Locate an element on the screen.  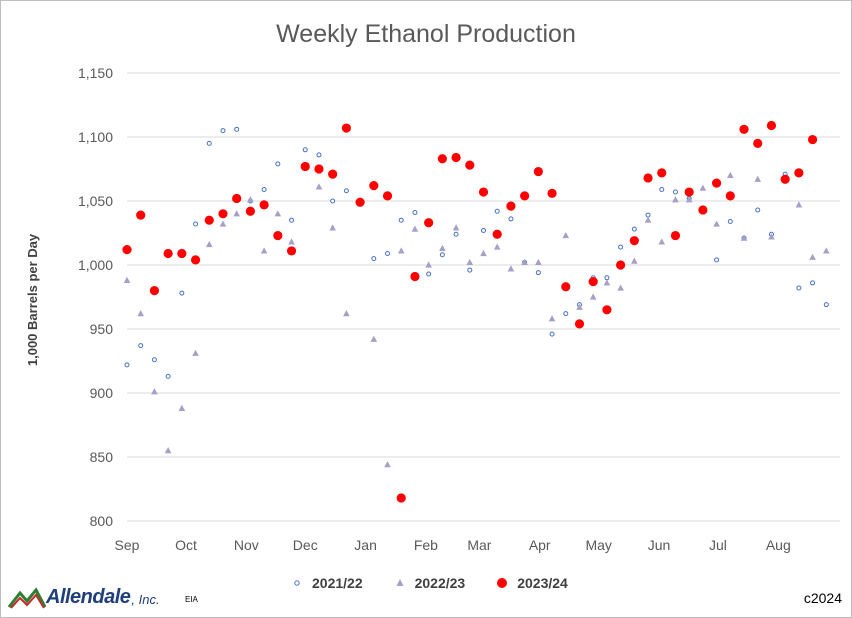
x-tick-label: Apr is located at coordinates (540, 545).